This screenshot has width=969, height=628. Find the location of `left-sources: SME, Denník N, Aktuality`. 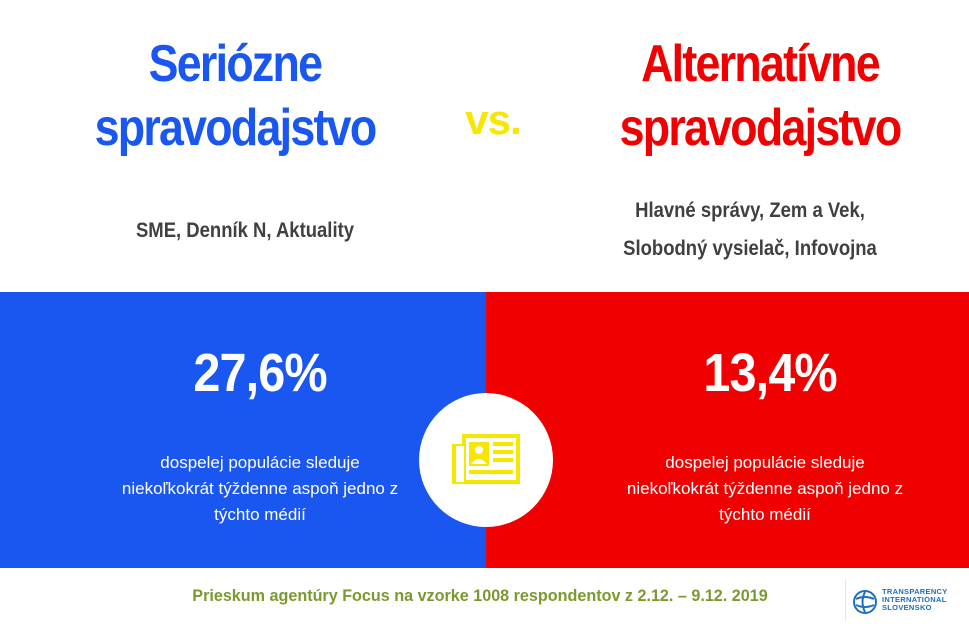

left-sources: SME, Denník N, Aktuality is located at coordinates (244, 231).